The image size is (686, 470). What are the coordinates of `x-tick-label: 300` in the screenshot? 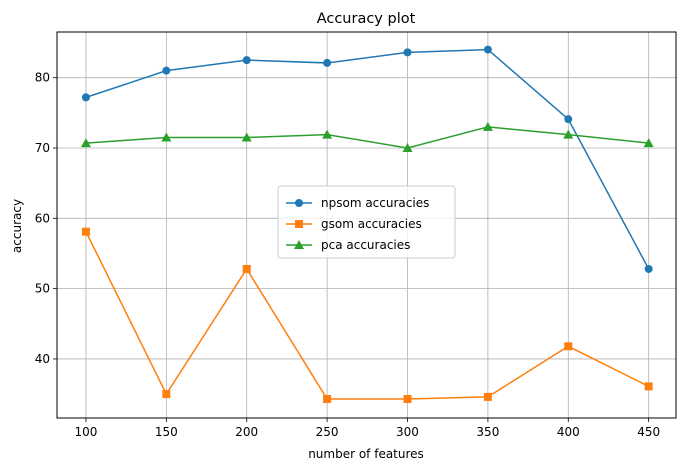 It's located at (407, 432).